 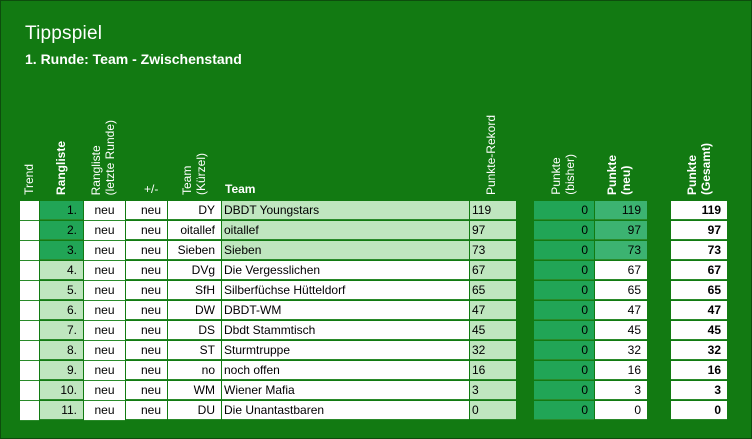 I want to click on rekord-cell: 16, so click(x=493, y=370).